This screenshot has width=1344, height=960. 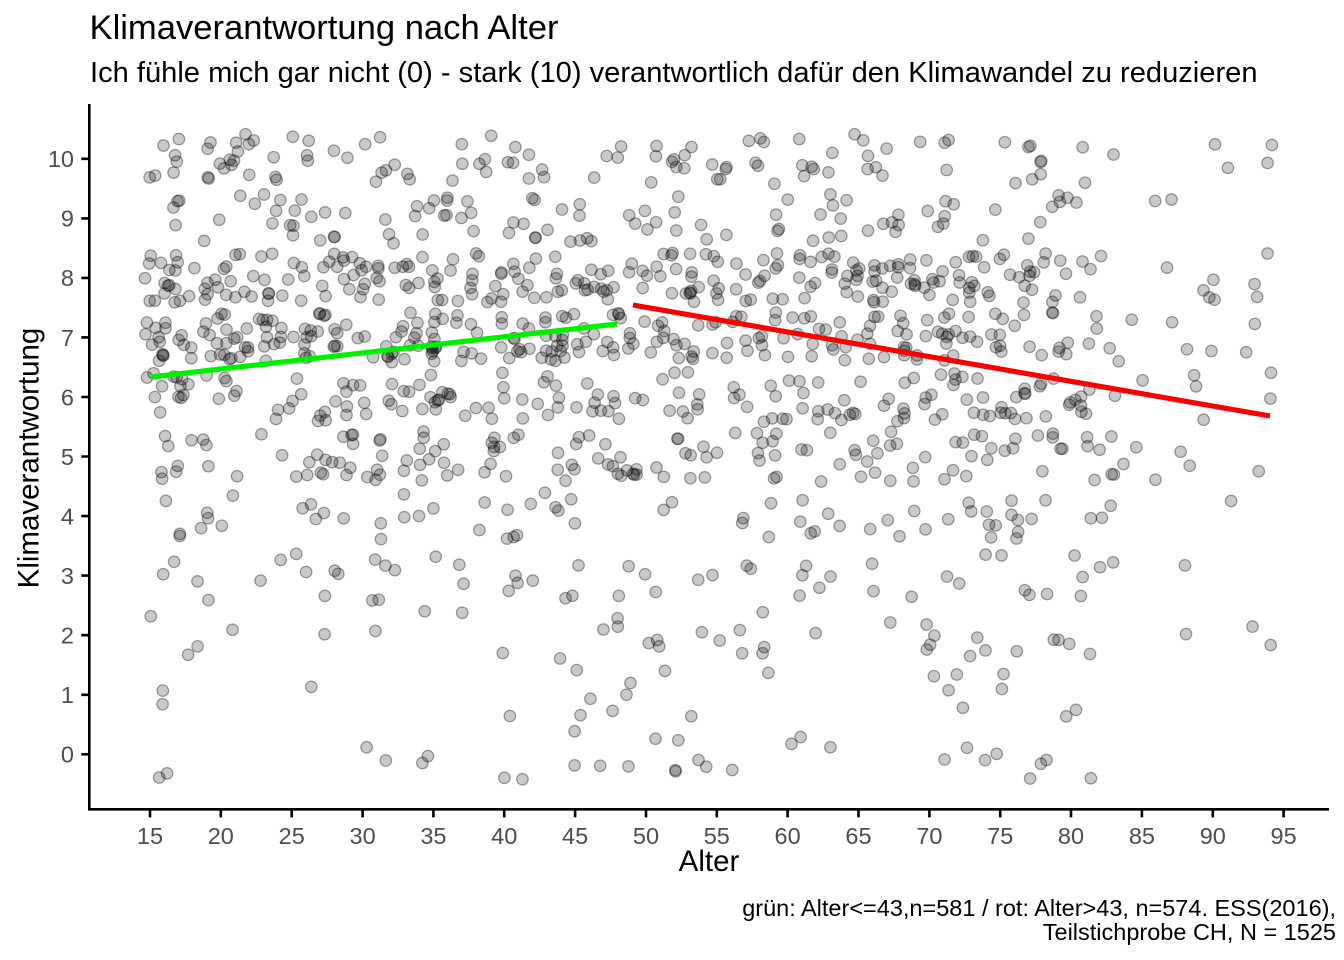 What do you see at coordinates (788, 836) in the screenshot?
I see `svg-text: 60` at bounding box center [788, 836].